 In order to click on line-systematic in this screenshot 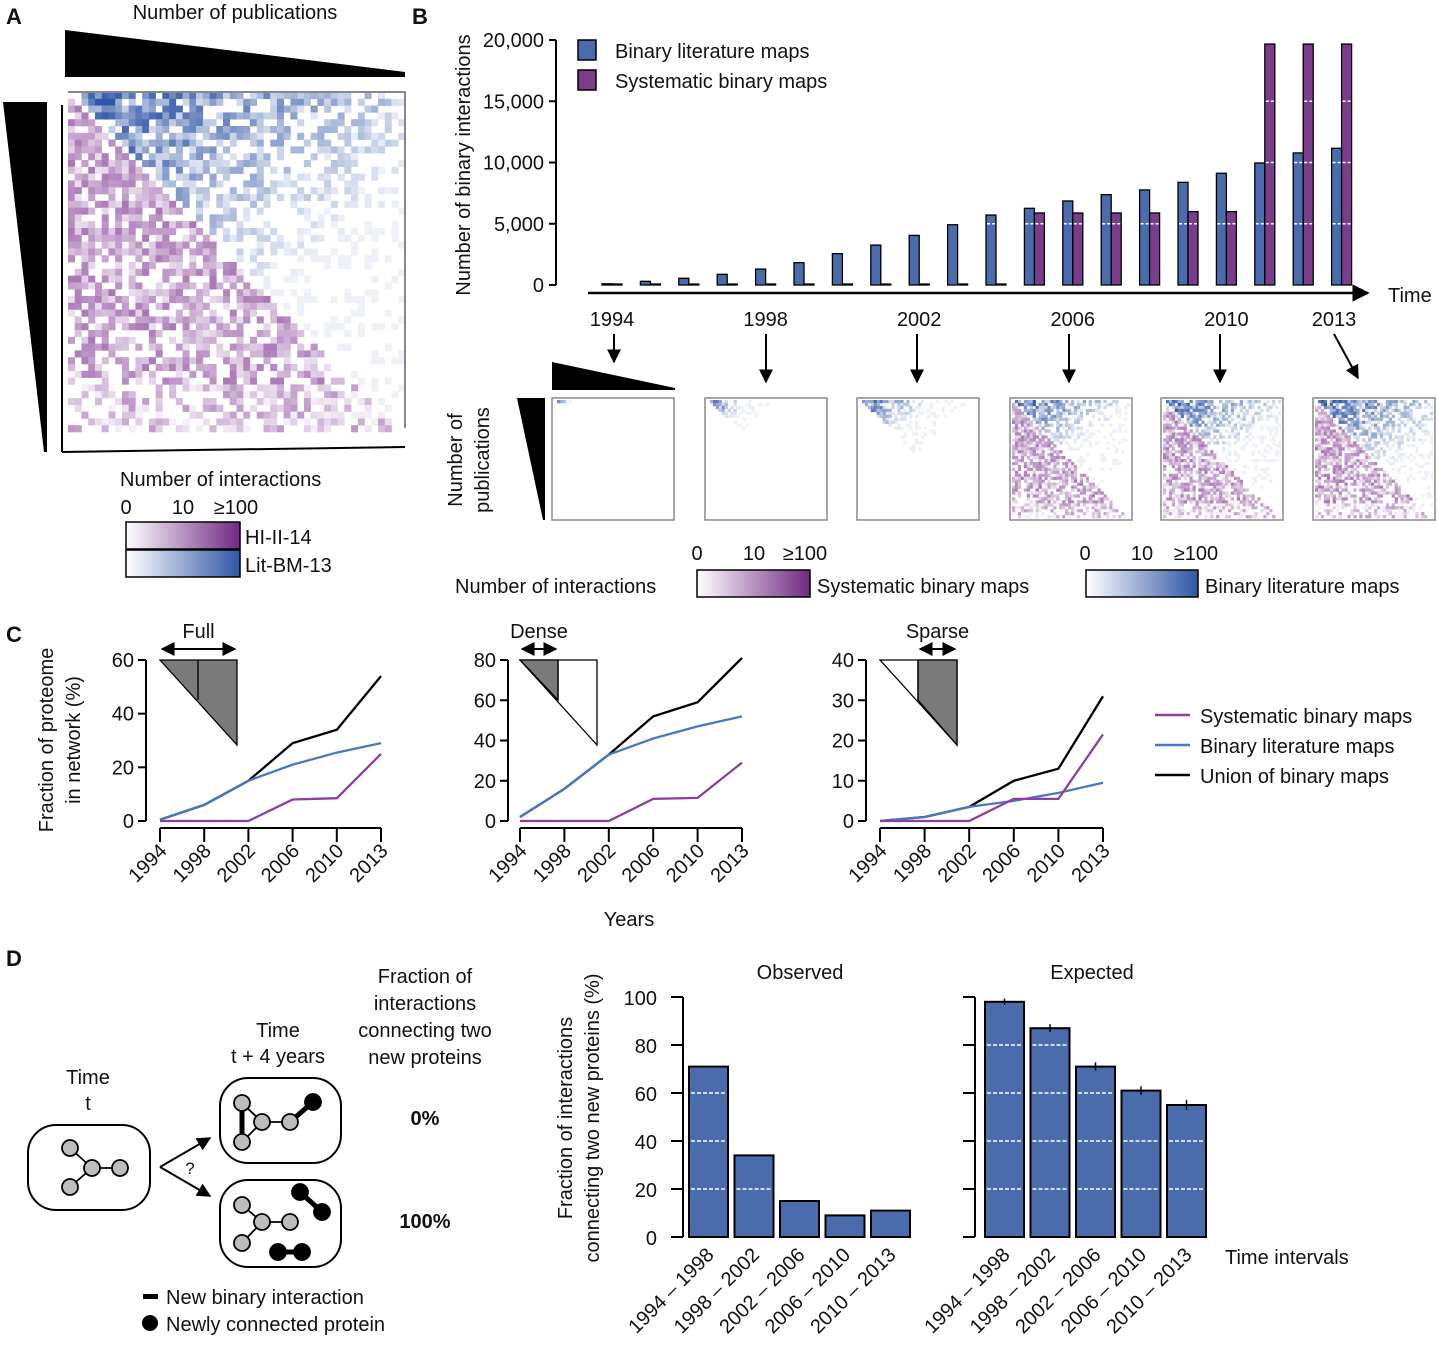, I will do `click(271, 788)`.